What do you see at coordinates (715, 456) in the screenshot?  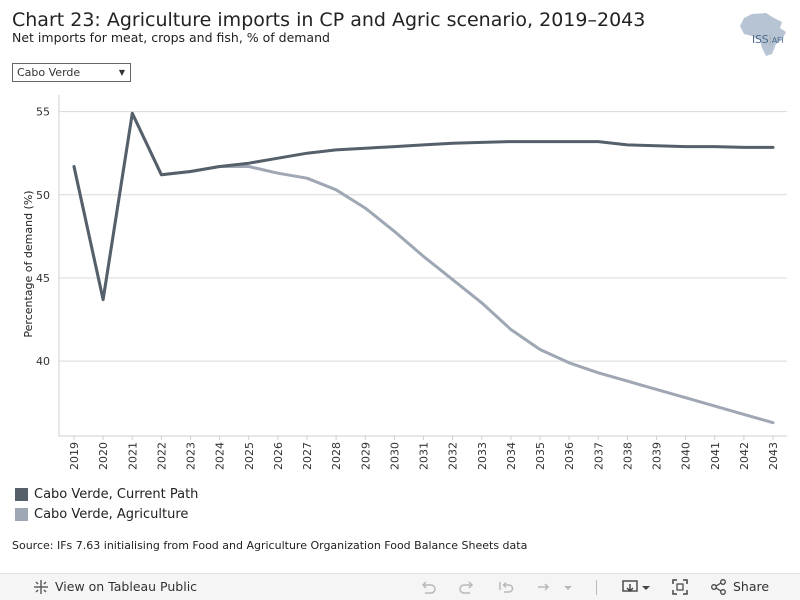 I see `x-tick-label: 2041` at bounding box center [715, 456].